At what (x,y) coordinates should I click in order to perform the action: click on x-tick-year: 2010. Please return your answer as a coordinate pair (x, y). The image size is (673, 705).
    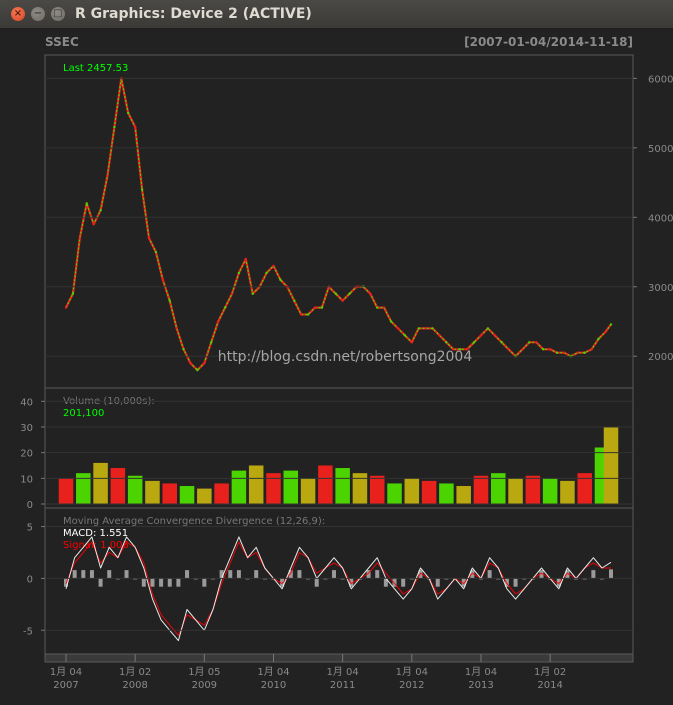
    Looking at the image, I should click on (273, 685).